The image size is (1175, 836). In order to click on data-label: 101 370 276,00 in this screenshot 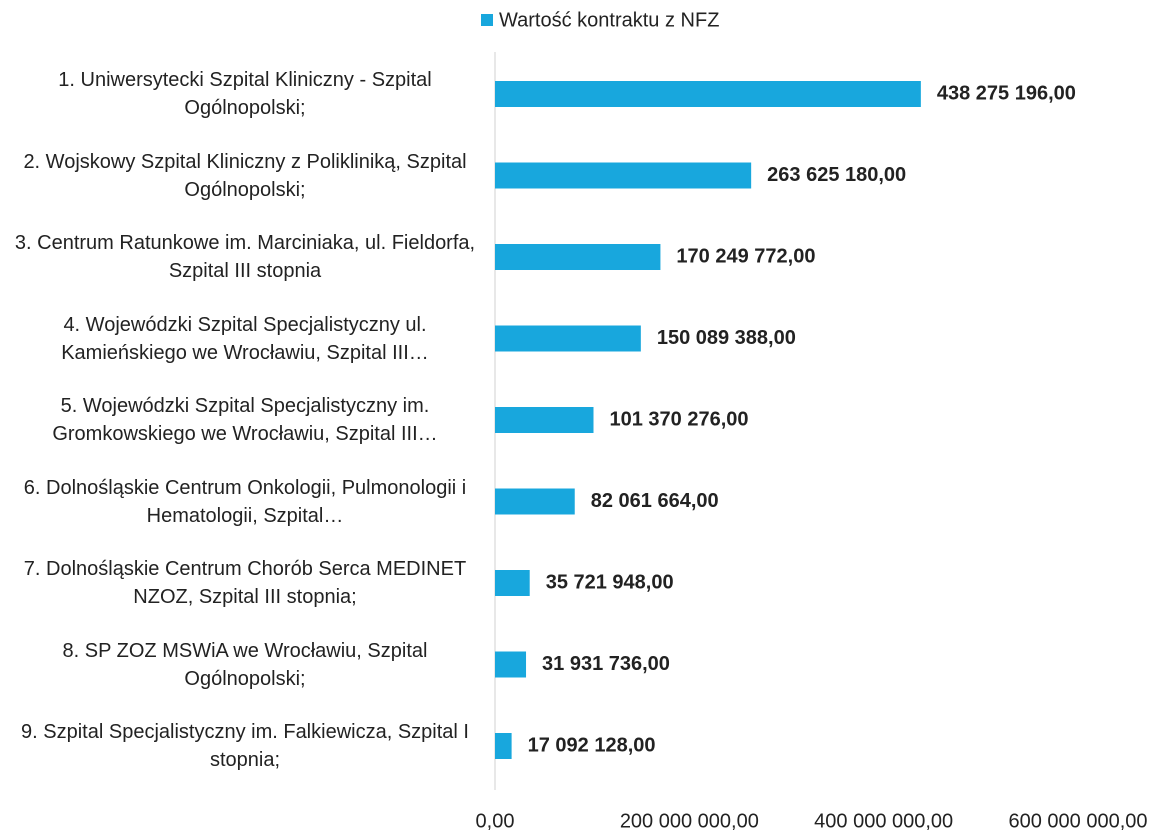, I will do `click(678, 419)`.